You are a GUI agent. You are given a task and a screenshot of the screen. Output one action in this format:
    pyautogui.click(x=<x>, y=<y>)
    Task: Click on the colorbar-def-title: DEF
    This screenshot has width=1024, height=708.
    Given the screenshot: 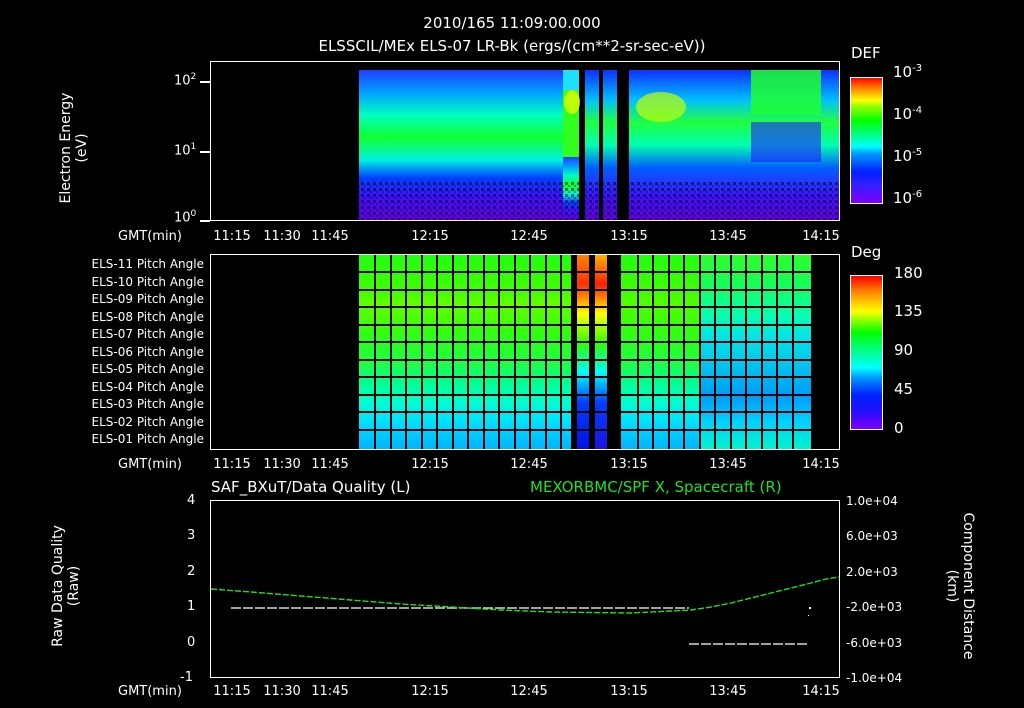 What is the action you would take?
    pyautogui.click(x=866, y=53)
    